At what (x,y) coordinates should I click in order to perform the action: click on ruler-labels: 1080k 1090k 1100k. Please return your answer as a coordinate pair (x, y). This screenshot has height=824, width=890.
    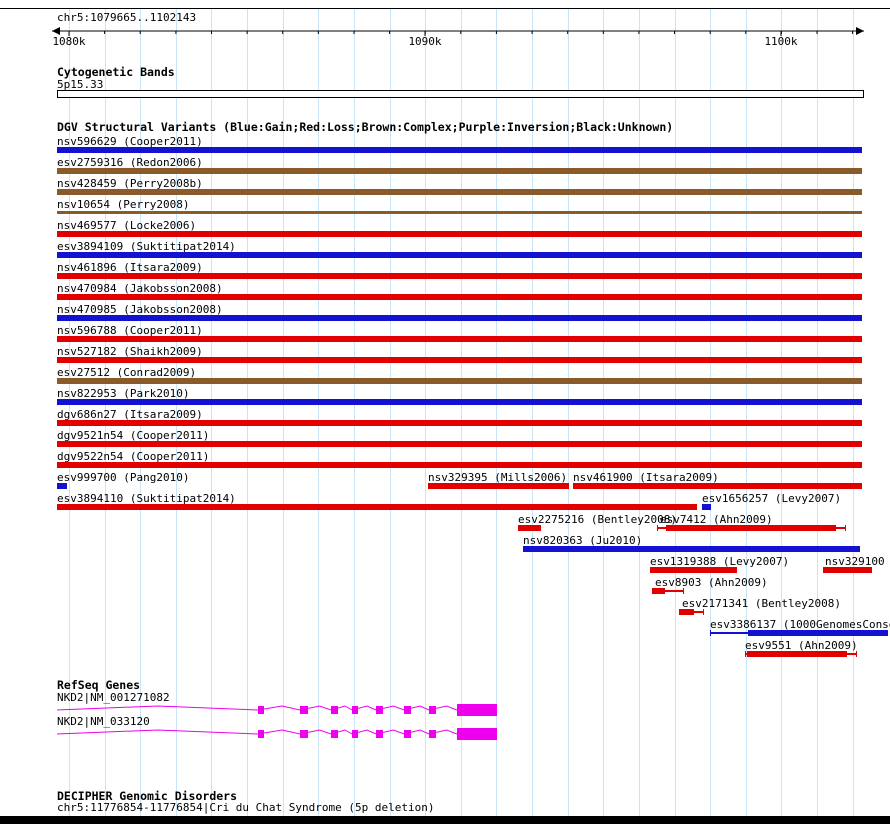
    Looking at the image, I should click on (445, 42).